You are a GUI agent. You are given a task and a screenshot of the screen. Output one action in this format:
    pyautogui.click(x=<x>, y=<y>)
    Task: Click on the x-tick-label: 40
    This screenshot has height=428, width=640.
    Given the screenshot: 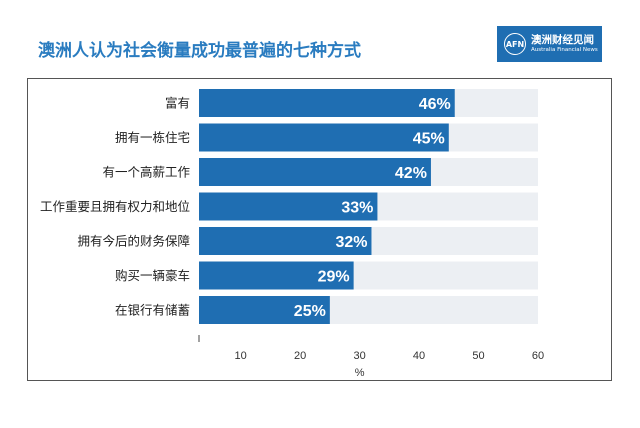 What is the action you would take?
    pyautogui.click(x=419, y=356)
    